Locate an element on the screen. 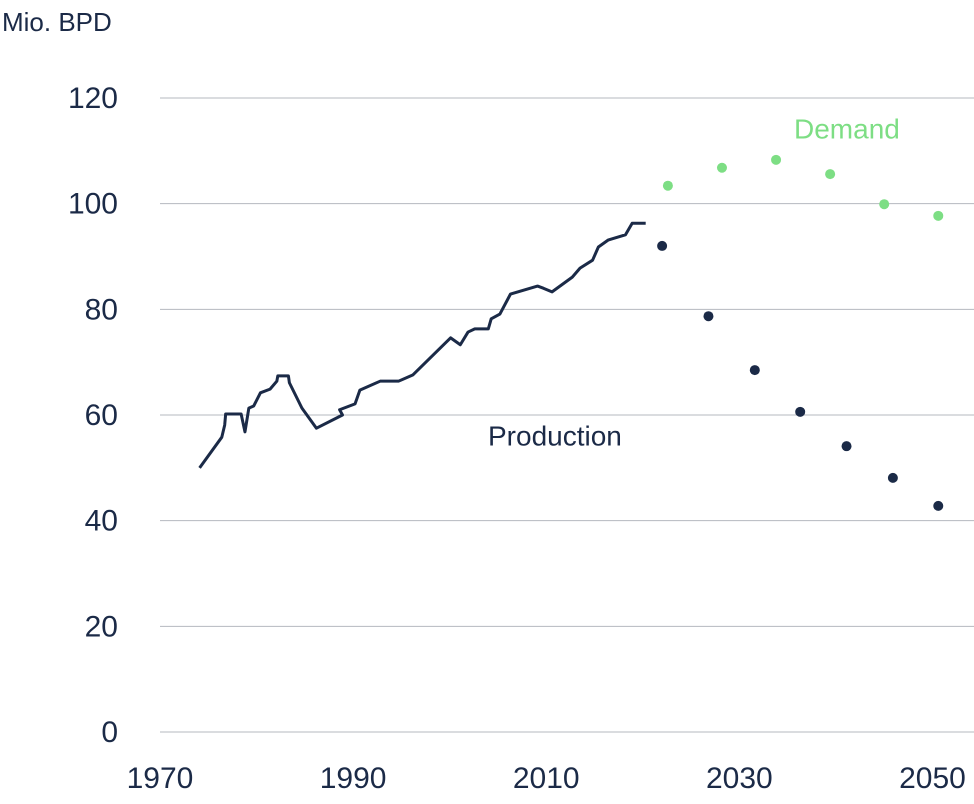 The height and width of the screenshot is (804, 974). y-tick-label: 80 is located at coordinates (101, 309).